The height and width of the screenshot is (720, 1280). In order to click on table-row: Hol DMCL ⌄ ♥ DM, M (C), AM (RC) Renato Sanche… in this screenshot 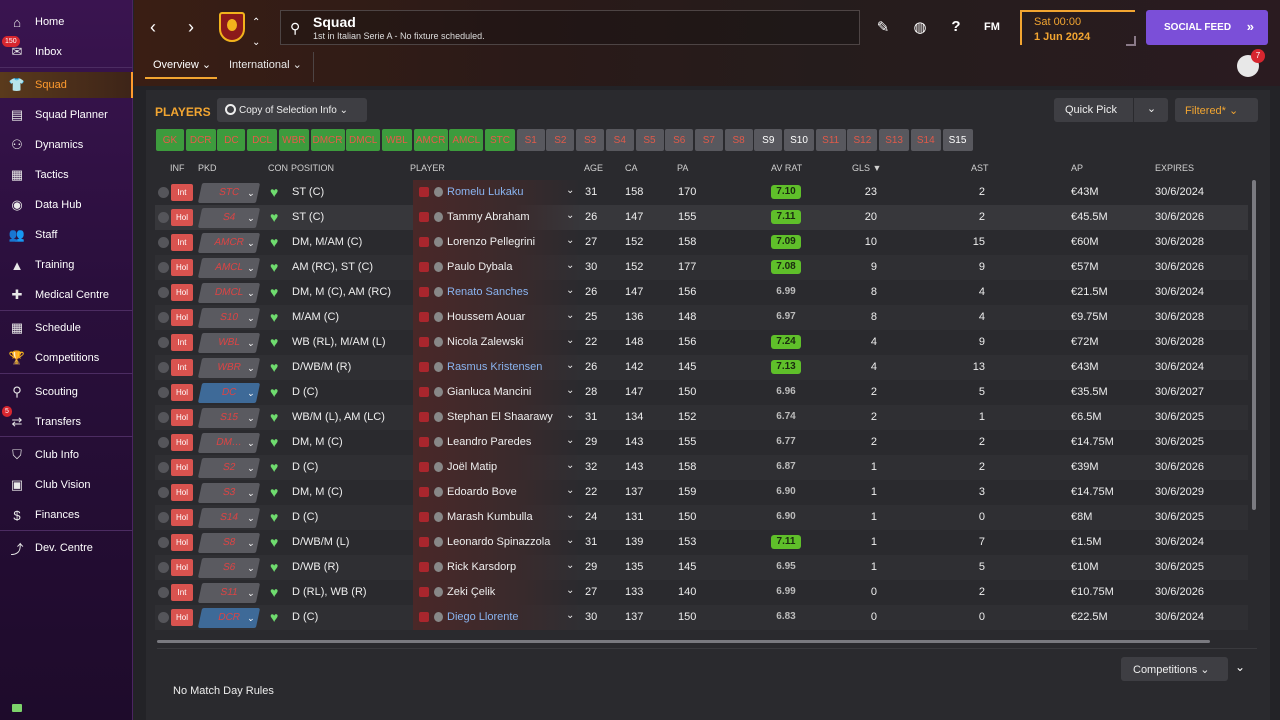, I will do `click(701, 292)`.